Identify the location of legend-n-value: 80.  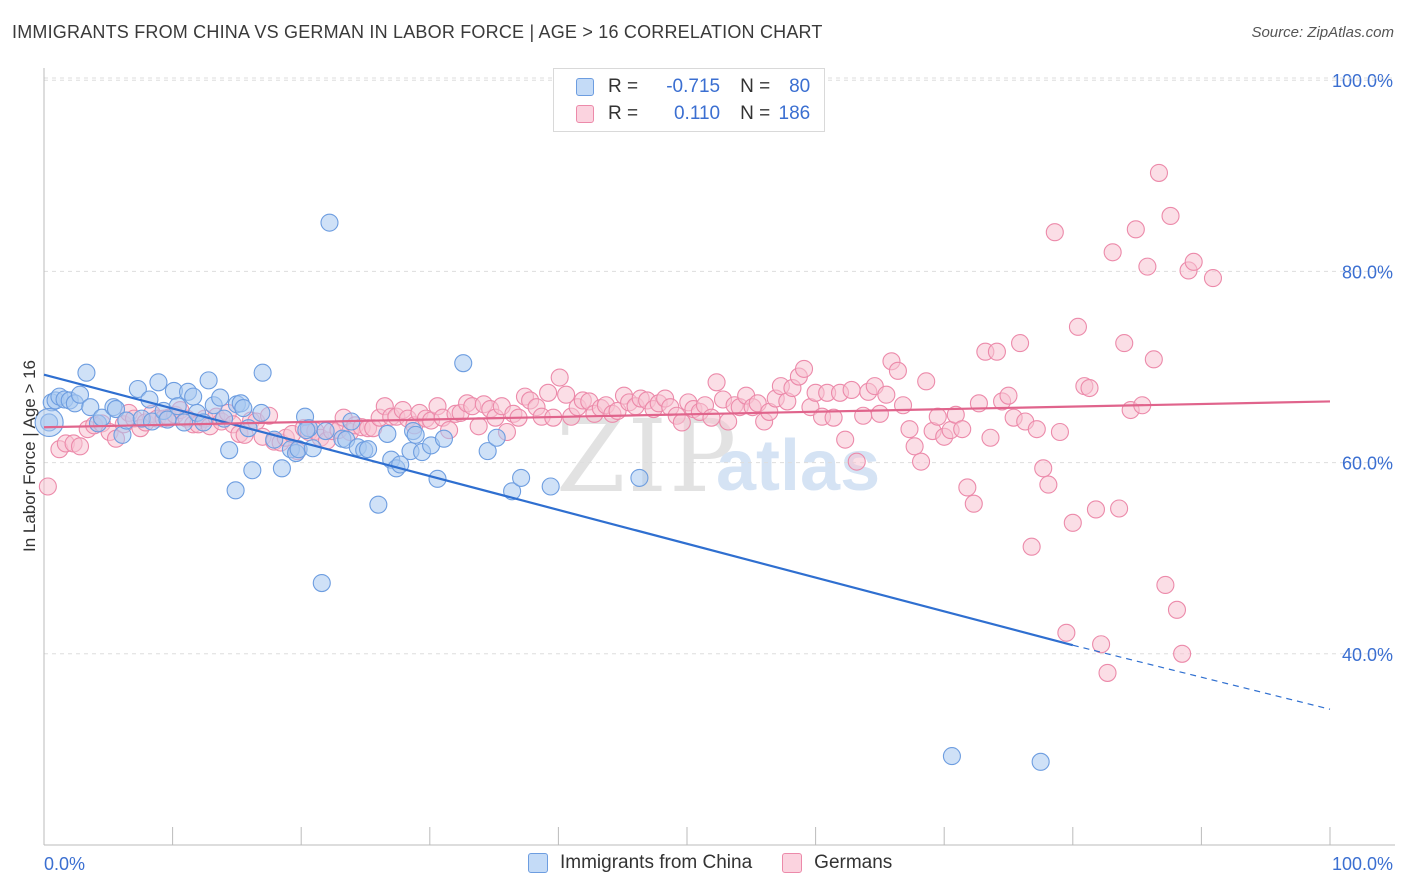
(800, 86).